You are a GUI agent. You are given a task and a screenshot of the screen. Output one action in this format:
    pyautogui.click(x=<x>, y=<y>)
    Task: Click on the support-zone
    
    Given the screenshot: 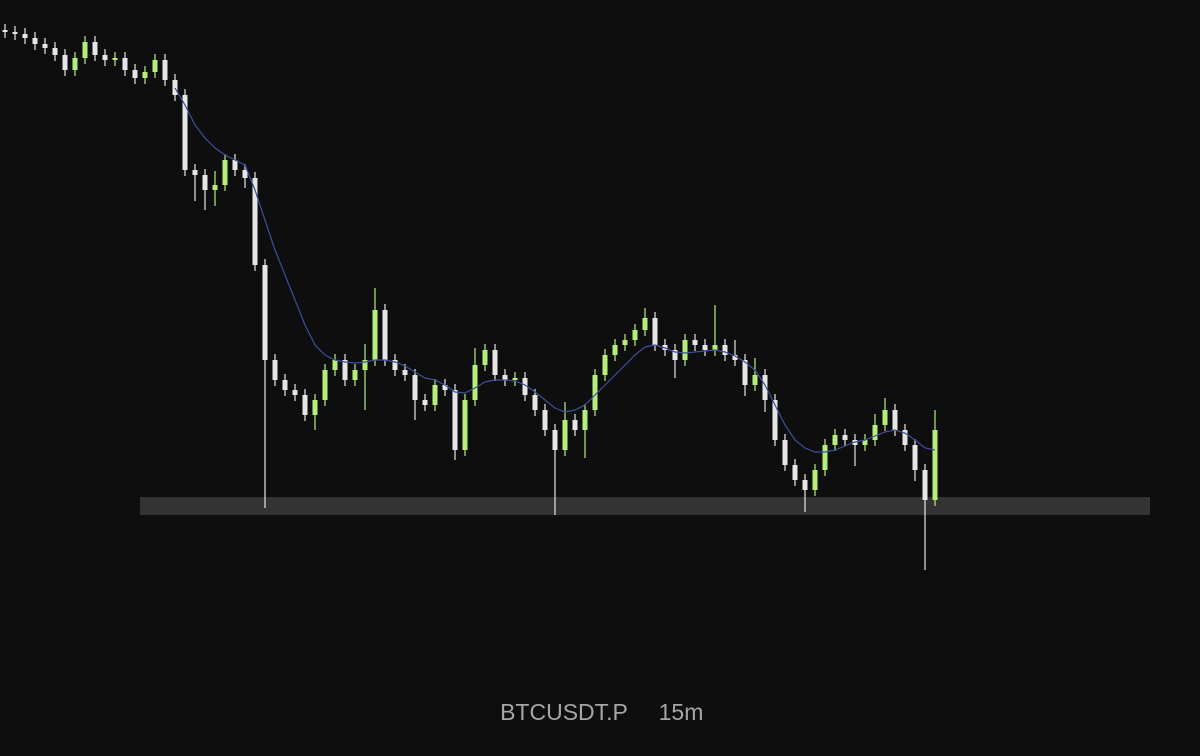 What is the action you would take?
    pyautogui.click(x=645, y=506)
    